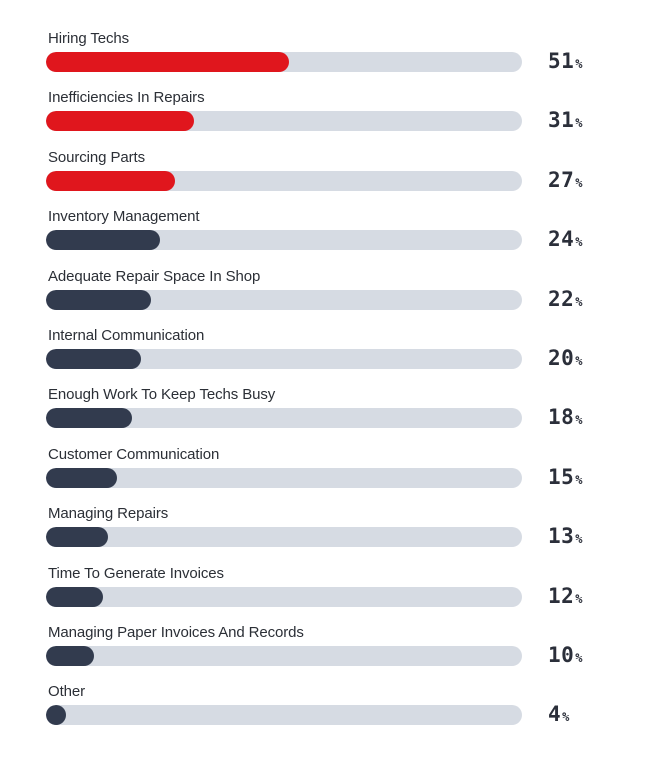 This screenshot has width=654, height=768. I want to click on value-label-enough-work-to-keep-techs-busy: 18%, so click(565, 417).